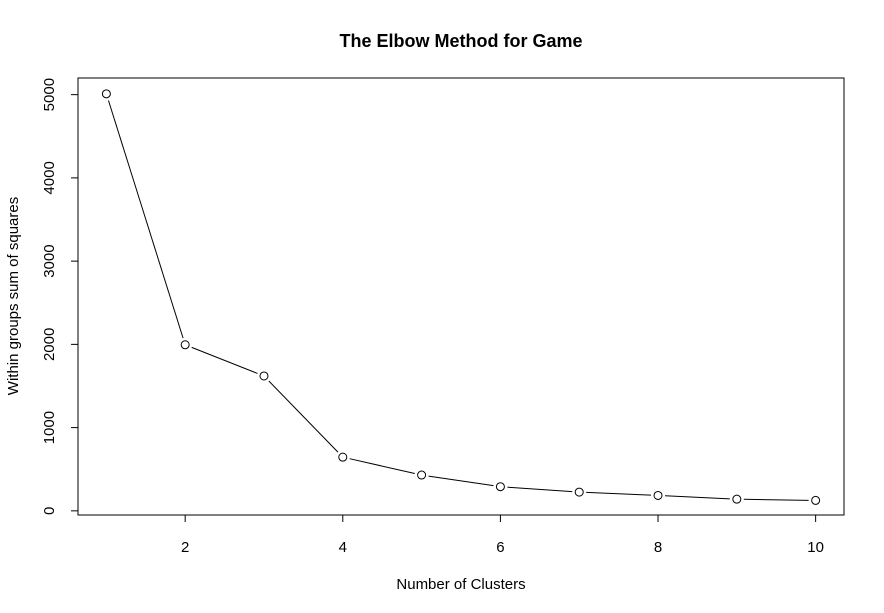  I want to click on x-tick-label: 8, so click(658, 547).